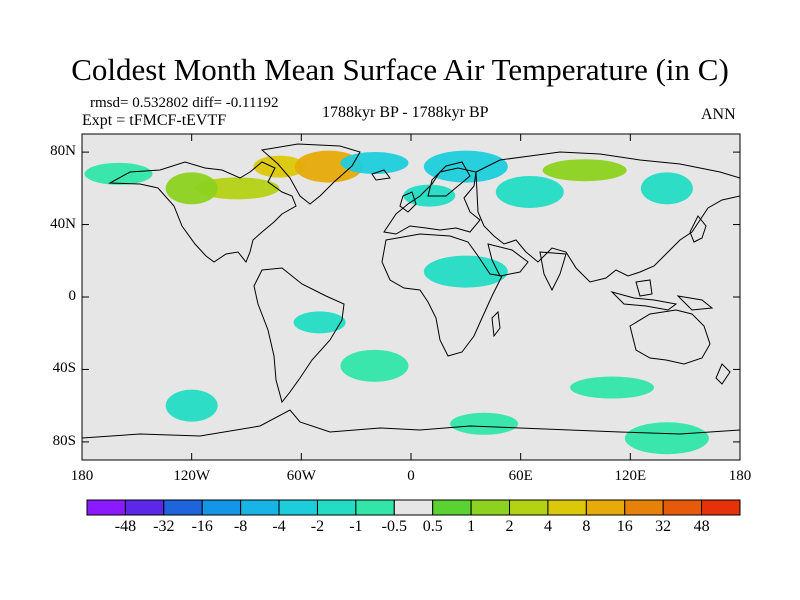 The image size is (800, 600). Describe the element at coordinates (723, 374) in the screenshot. I see `coastline-new-zealand` at that location.